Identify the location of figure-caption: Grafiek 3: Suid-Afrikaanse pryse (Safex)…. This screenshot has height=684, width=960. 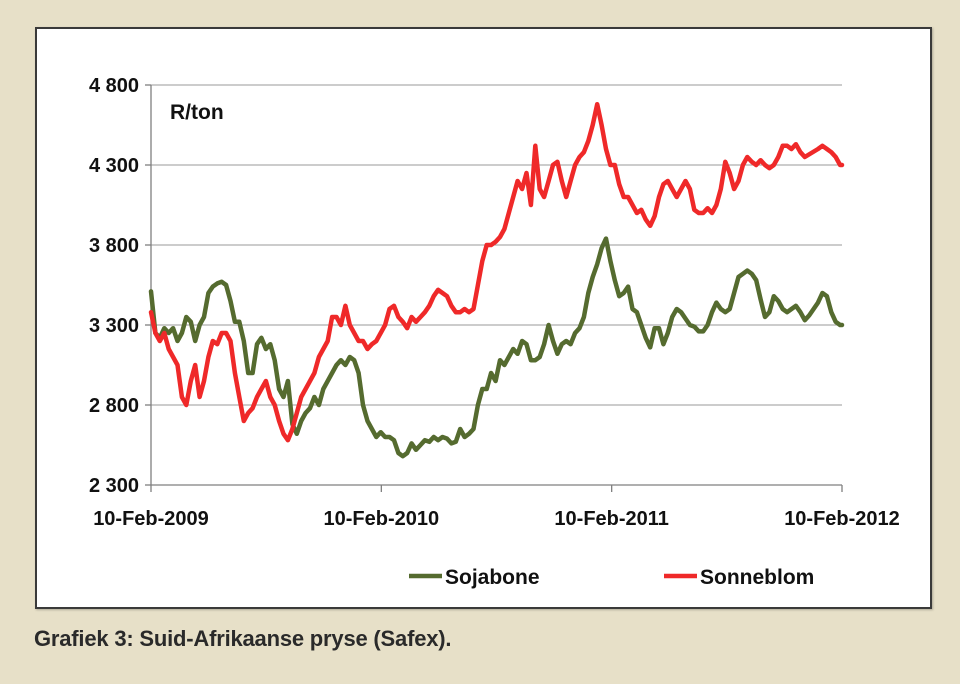
(243, 638).